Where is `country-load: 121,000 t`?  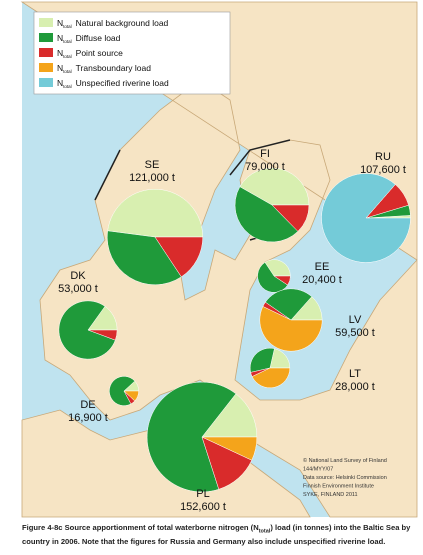
country-load: 121,000 t is located at coordinates (152, 178).